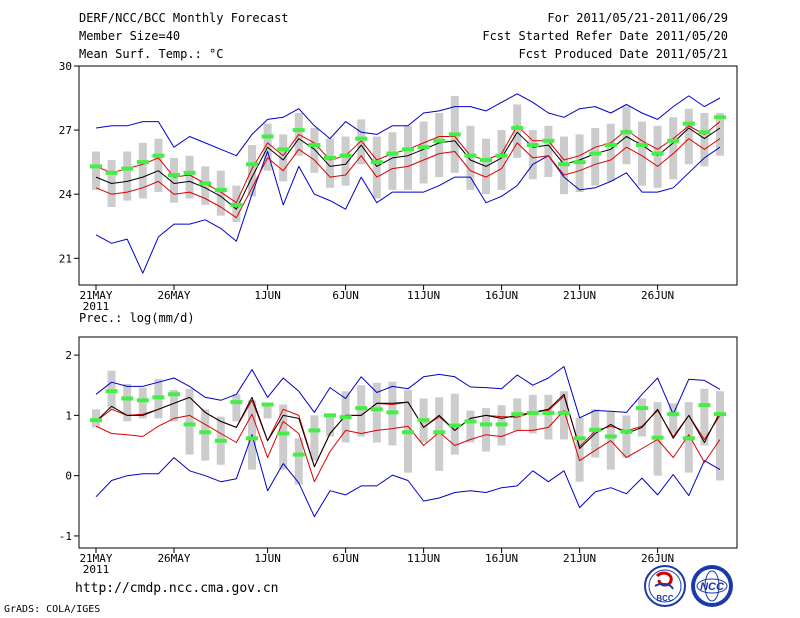 Image resolution: width=800 pixels, height=618 pixels. I want to click on lower-bound-line, so click(408, 476).